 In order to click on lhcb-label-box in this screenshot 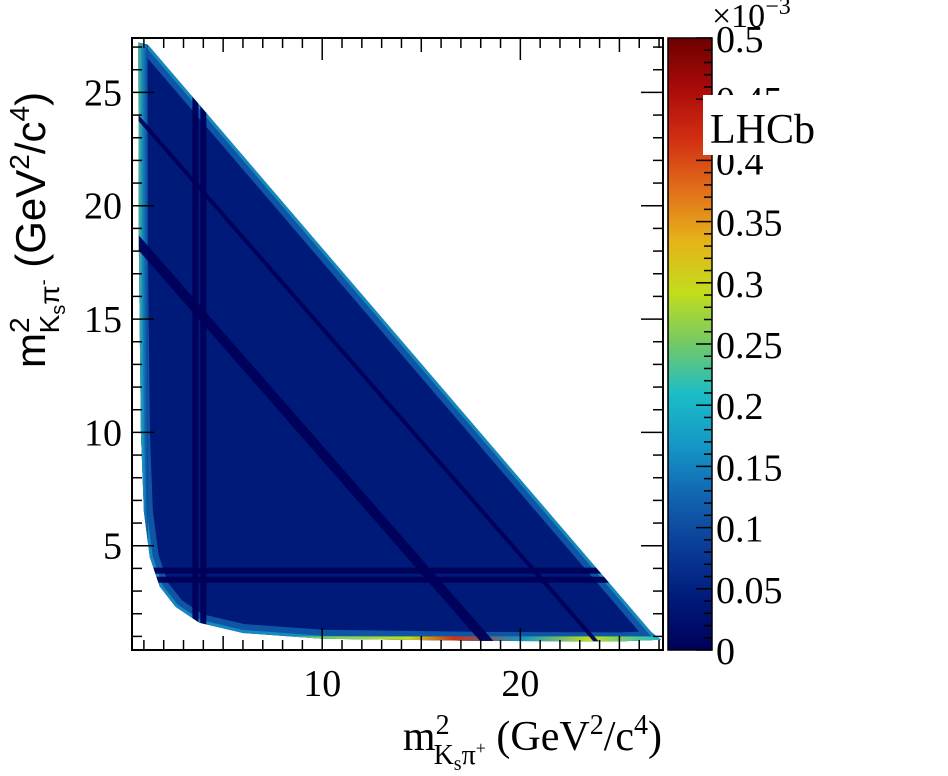, I will do `click(771, 125)`.